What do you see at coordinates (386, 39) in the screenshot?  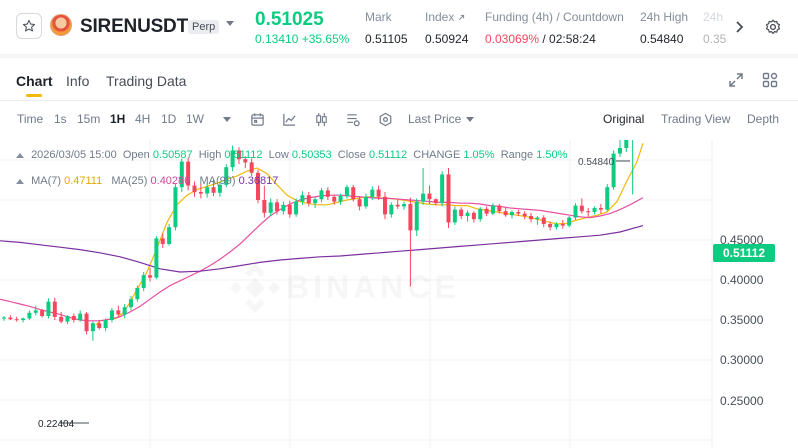 I see `stat-value: 0.51105` at bounding box center [386, 39].